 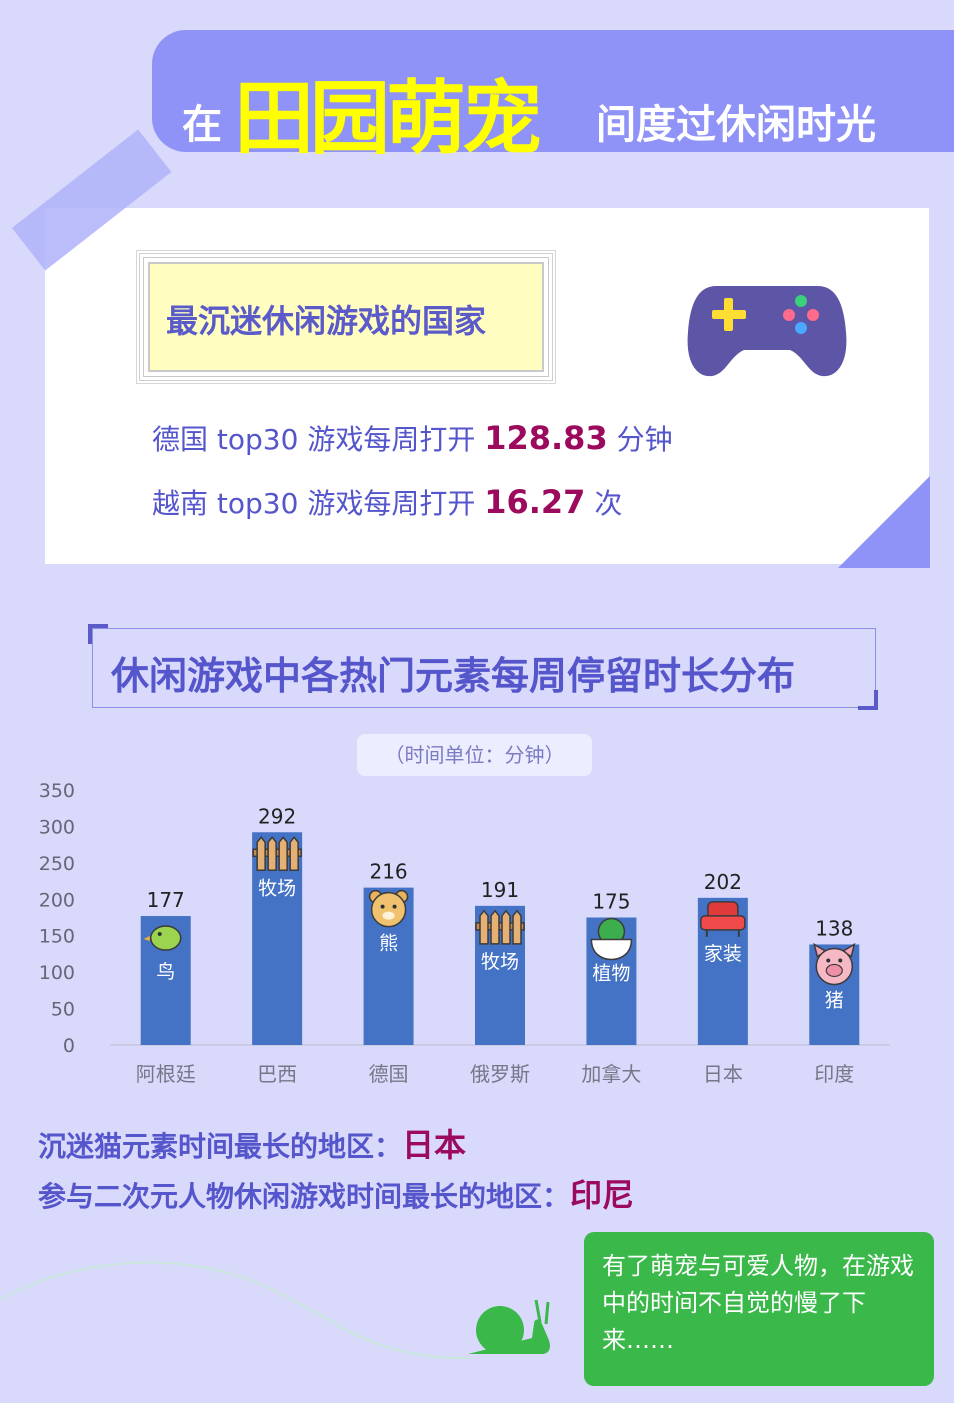 I want to click on bar-element-label: 植物, so click(x=611, y=974).